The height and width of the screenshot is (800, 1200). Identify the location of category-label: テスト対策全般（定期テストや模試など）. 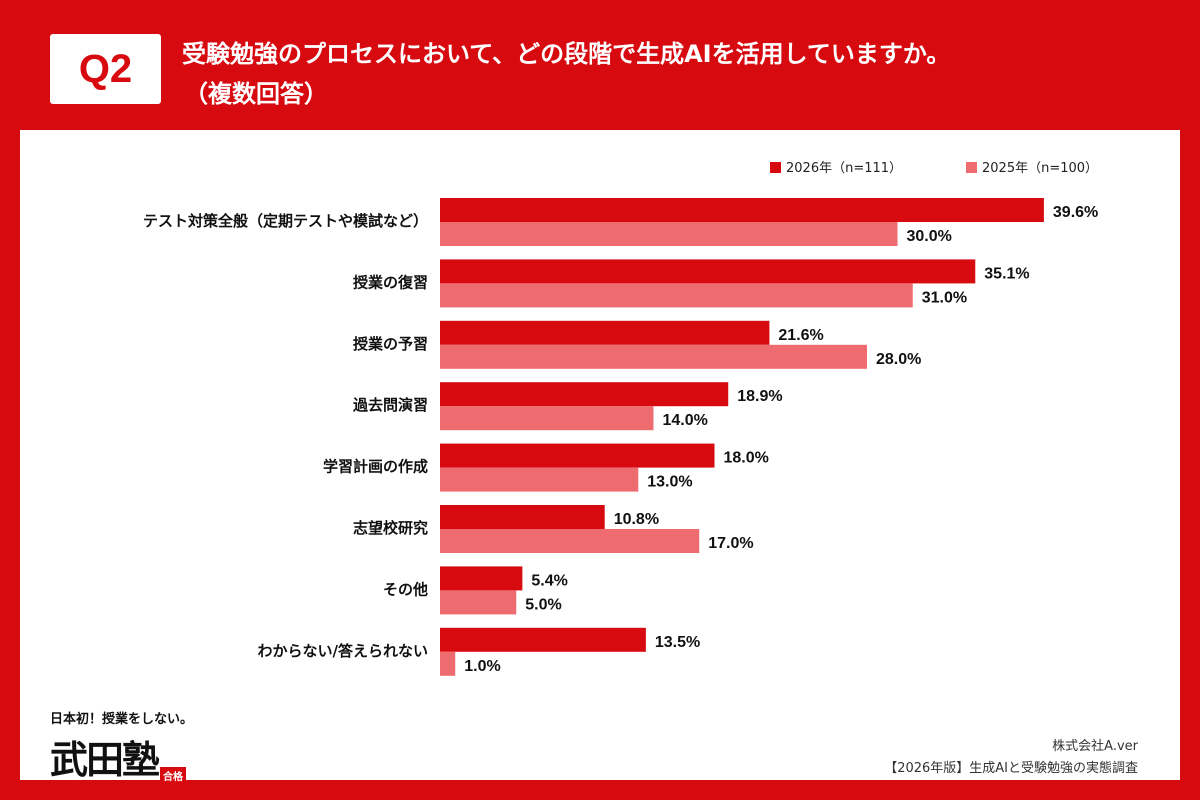
(285, 221).